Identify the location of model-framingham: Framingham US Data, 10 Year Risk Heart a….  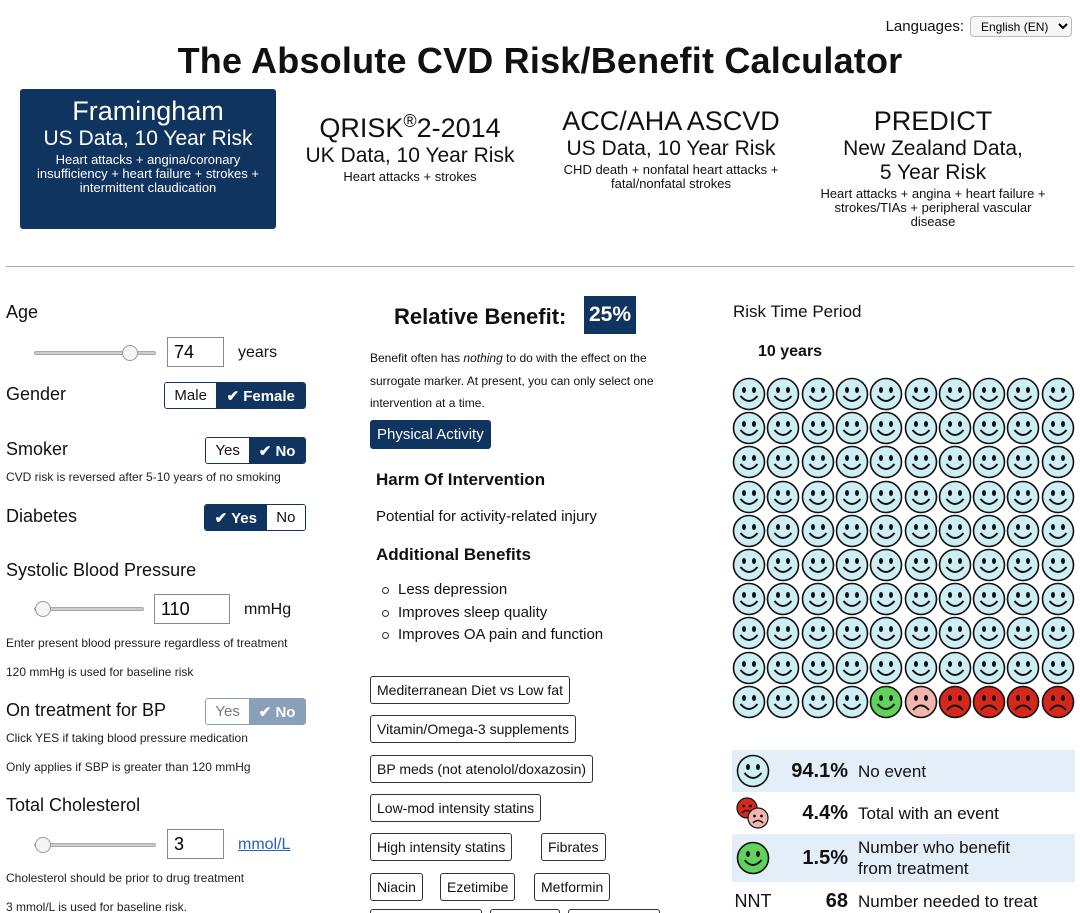
(148, 159).